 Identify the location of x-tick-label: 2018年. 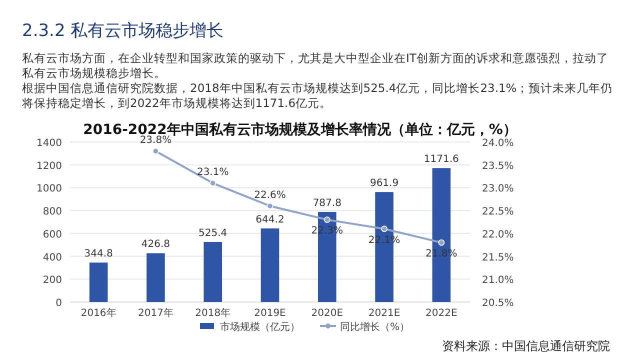
(213, 313).